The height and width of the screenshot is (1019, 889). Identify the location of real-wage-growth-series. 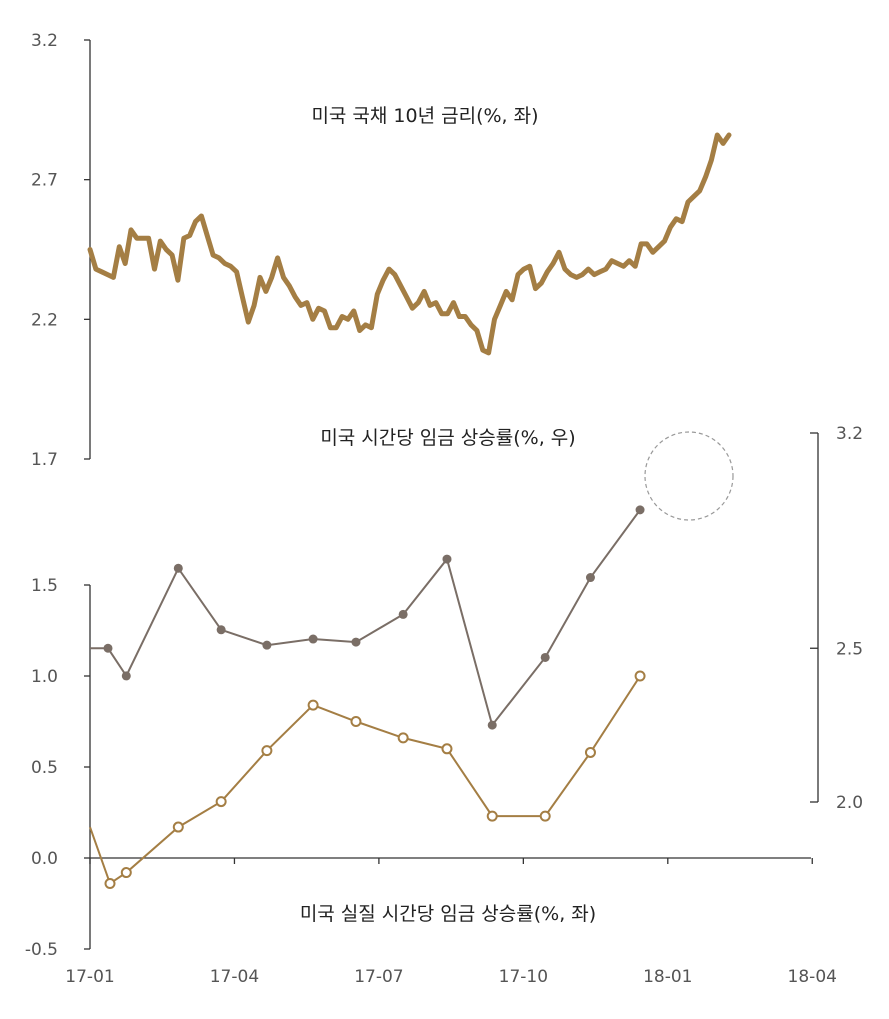
(367, 779).